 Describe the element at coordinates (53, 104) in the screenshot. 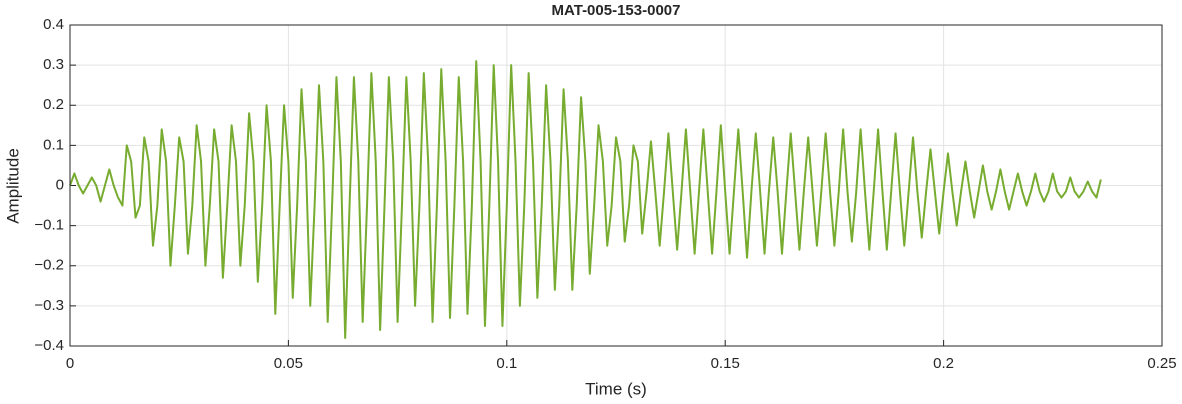

I see `y-tick-label: 0.2` at that location.